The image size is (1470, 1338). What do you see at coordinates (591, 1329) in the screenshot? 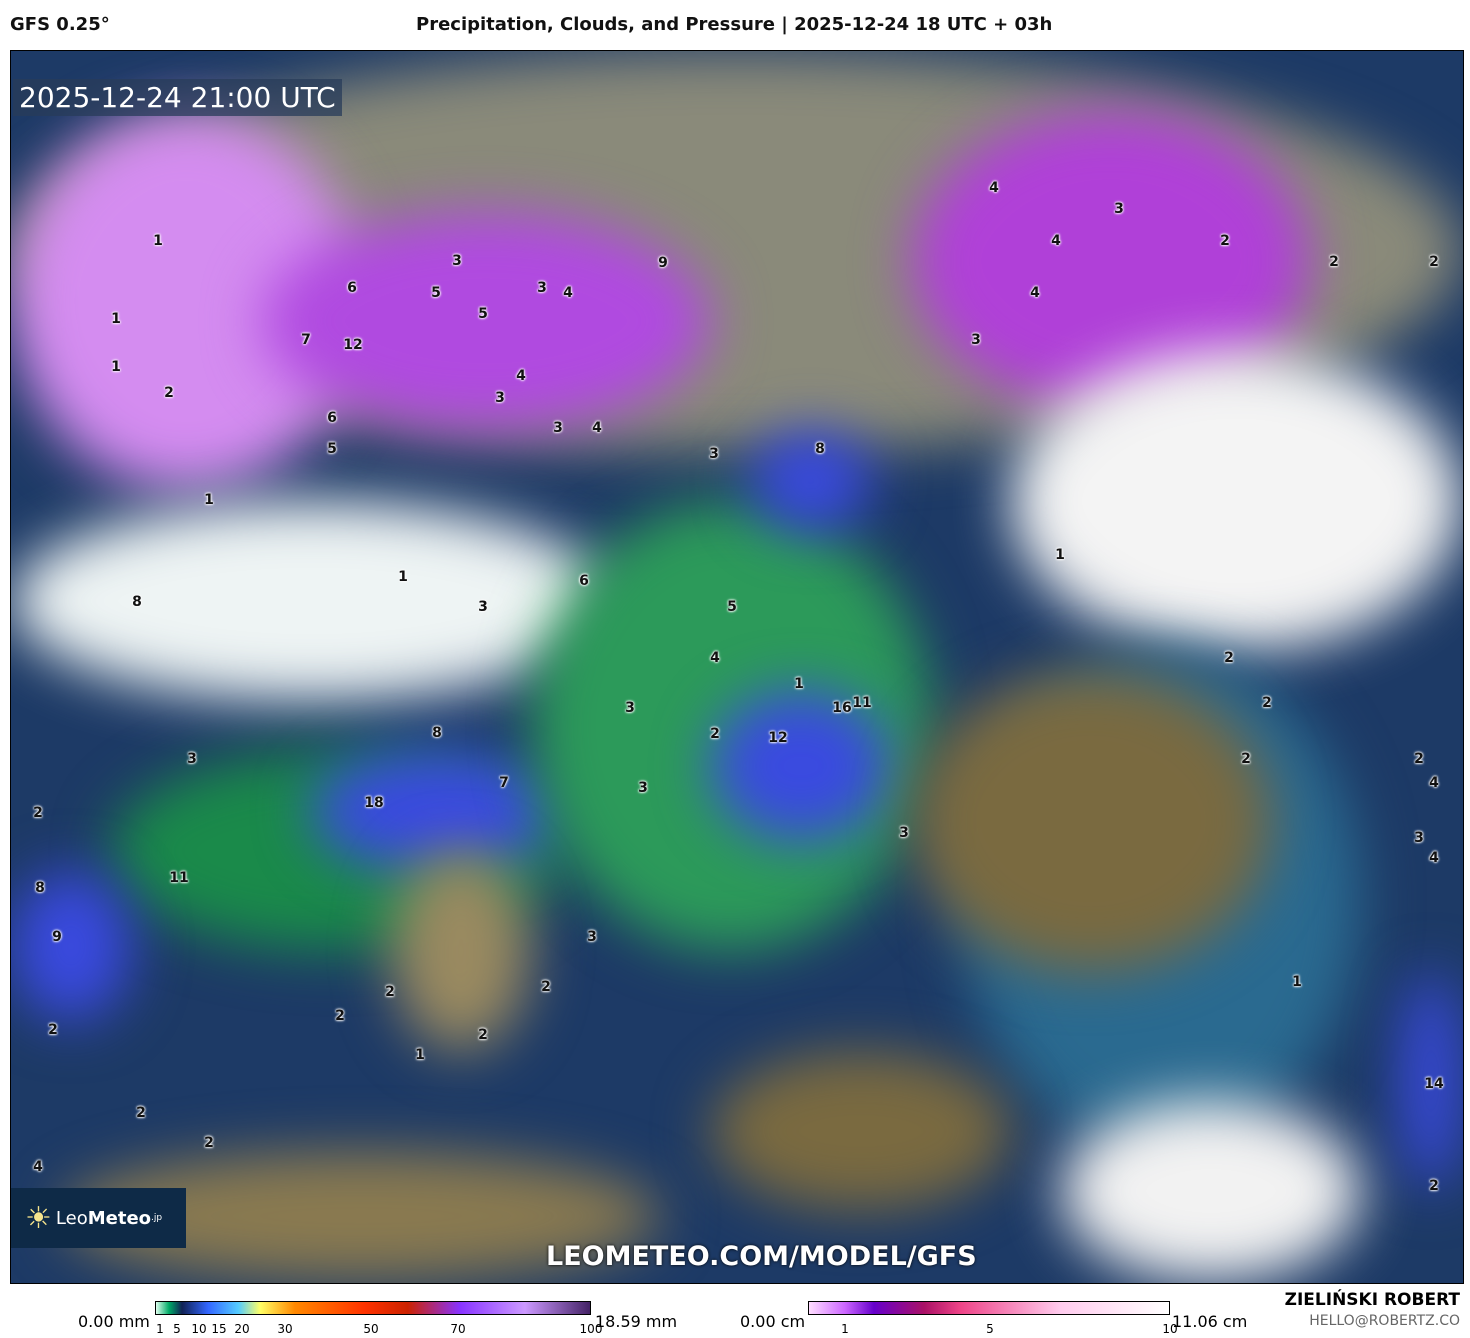
I see `rain-tick: 100` at bounding box center [591, 1329].